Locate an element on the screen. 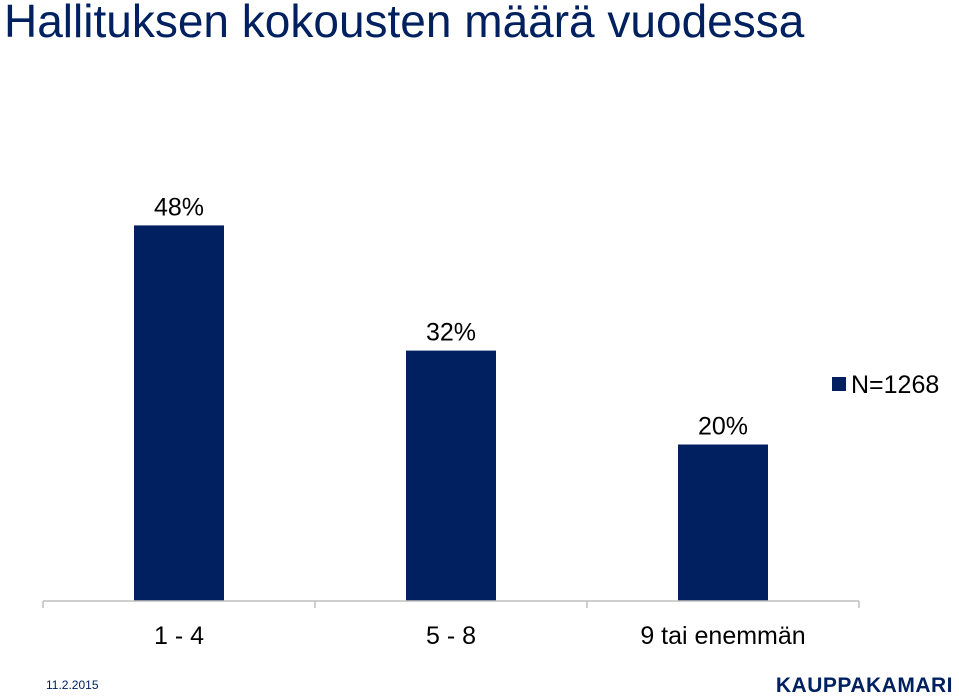 Image resolution: width=959 pixels, height=698 pixels. legend-label: N=1268 is located at coordinates (895, 385).